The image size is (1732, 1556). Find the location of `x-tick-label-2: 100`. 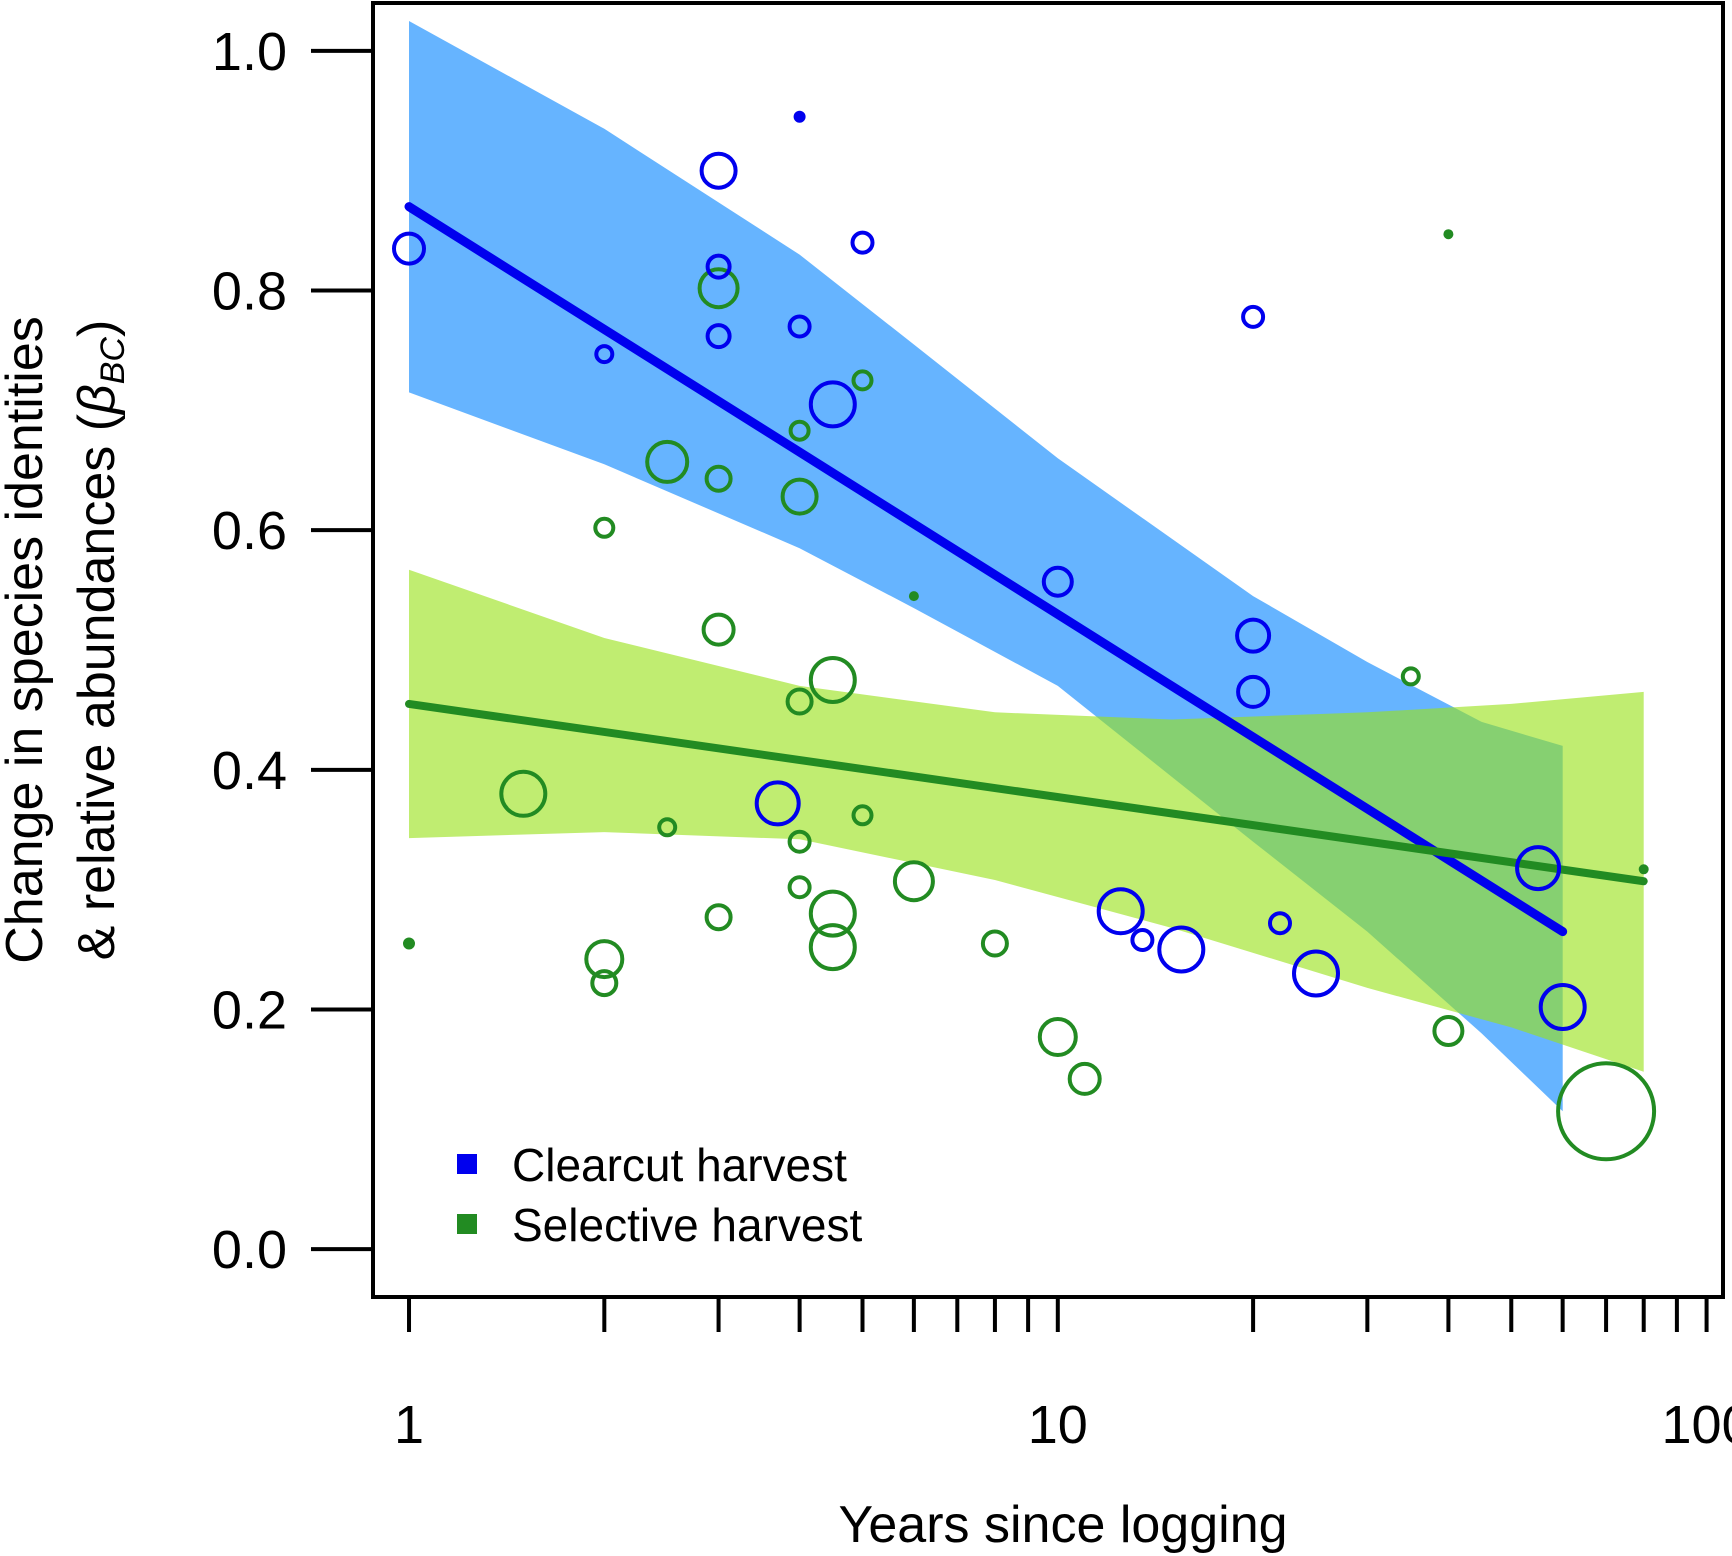

x-tick-label-2: 100 is located at coordinates (1697, 1425).